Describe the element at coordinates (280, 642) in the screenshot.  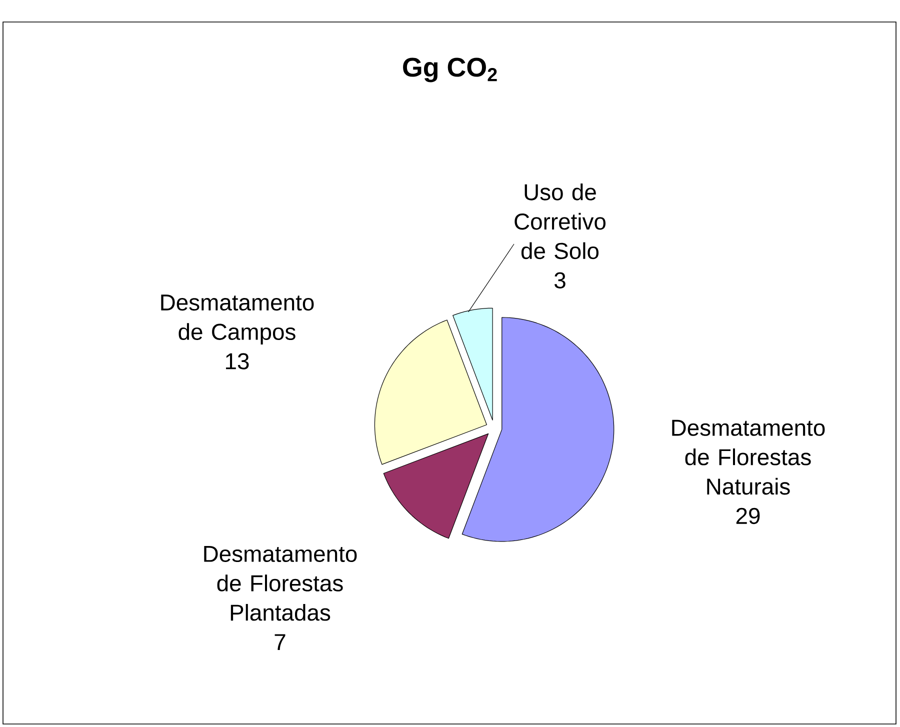
I see `data-label: 7` at that location.